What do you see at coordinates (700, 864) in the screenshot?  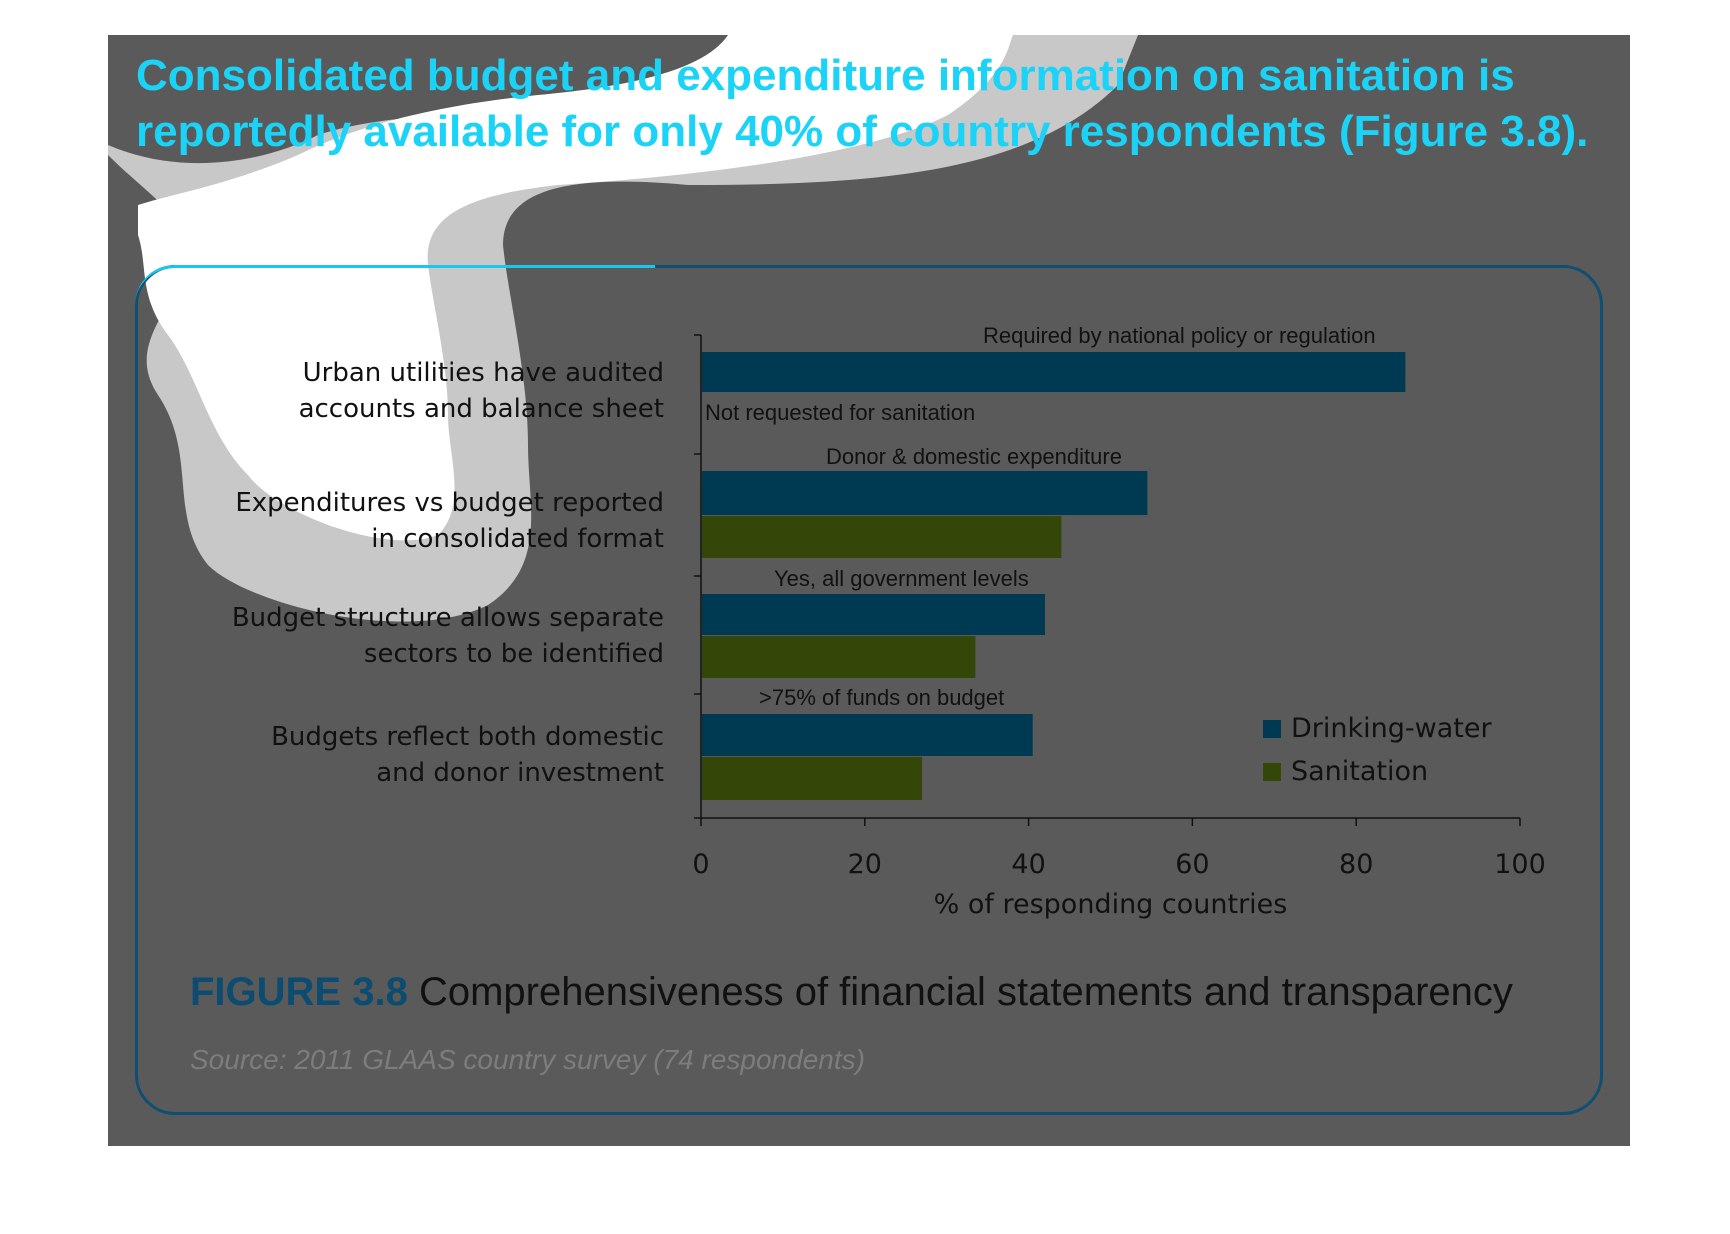 I see `x-tick-label-0: 0` at bounding box center [700, 864].